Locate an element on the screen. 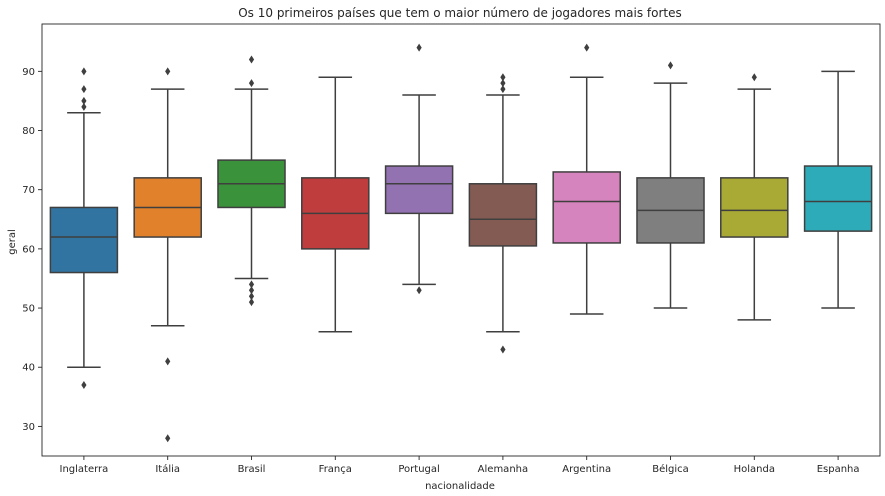  y-tick-label: 30 is located at coordinates (28, 427).